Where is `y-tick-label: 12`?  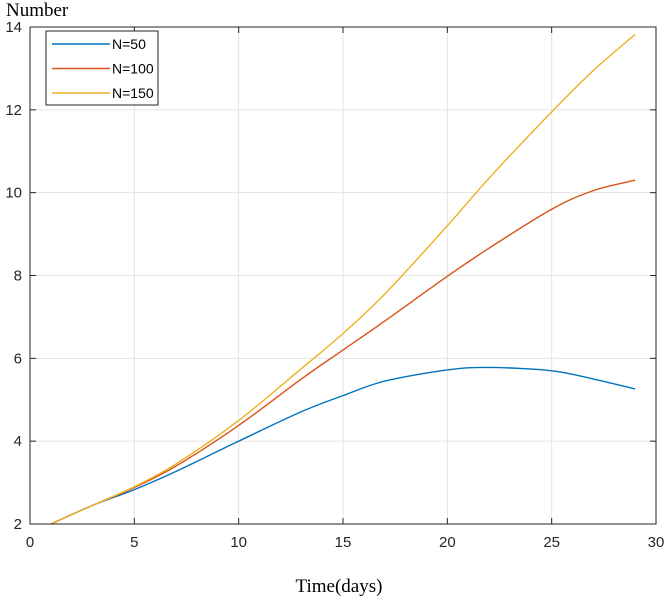
y-tick-label: 12 is located at coordinates (13, 110).